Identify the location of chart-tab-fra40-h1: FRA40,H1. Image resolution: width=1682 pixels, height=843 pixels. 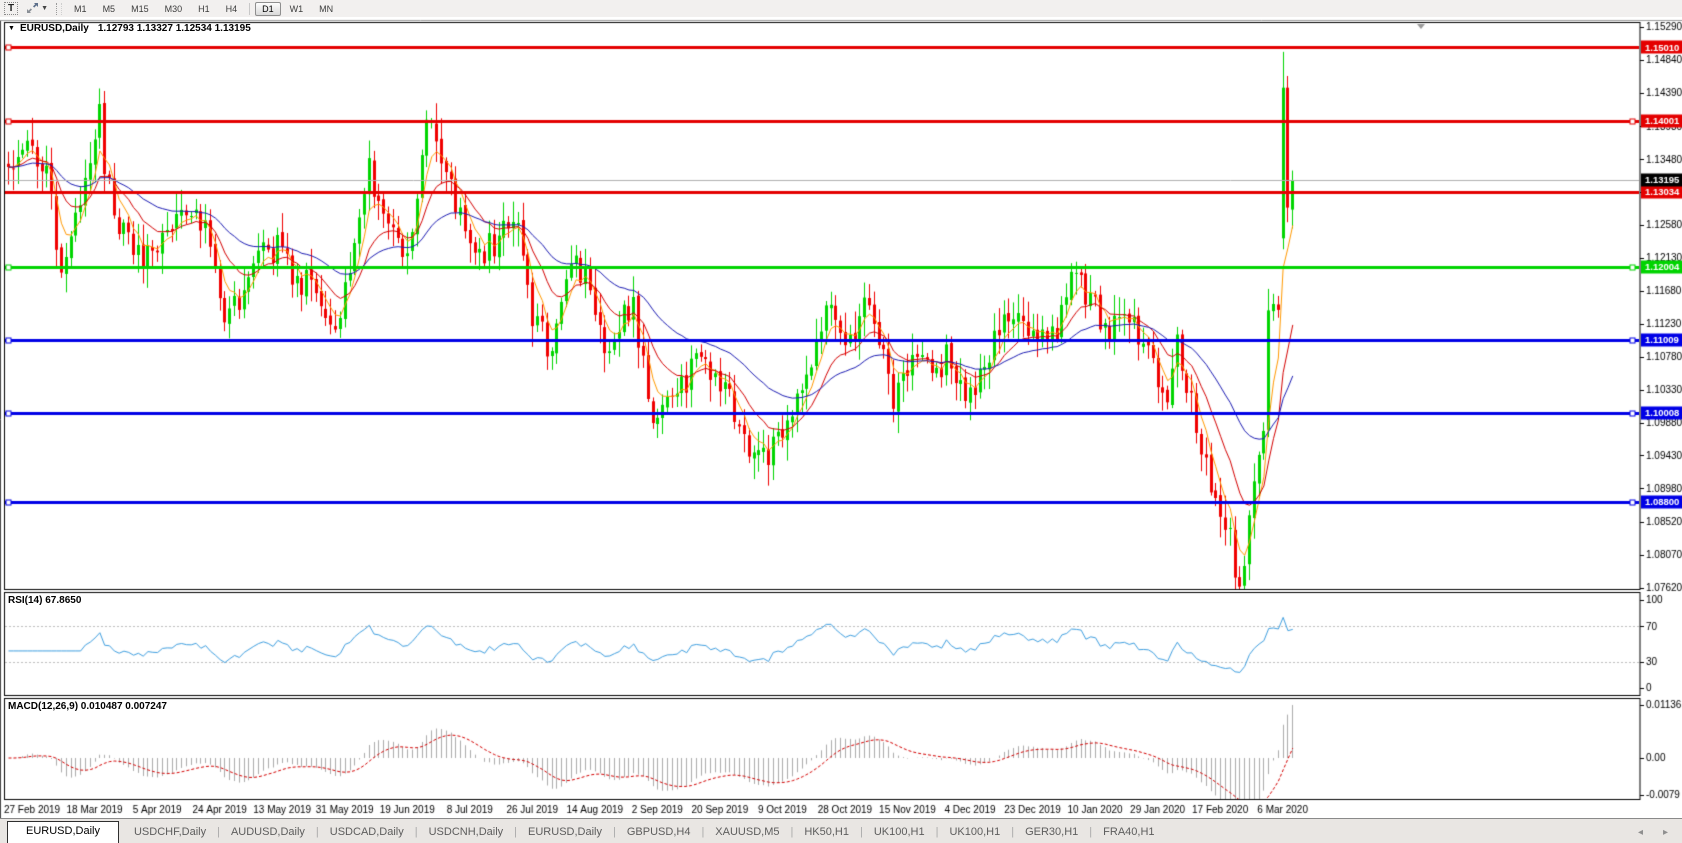
(1129, 832).